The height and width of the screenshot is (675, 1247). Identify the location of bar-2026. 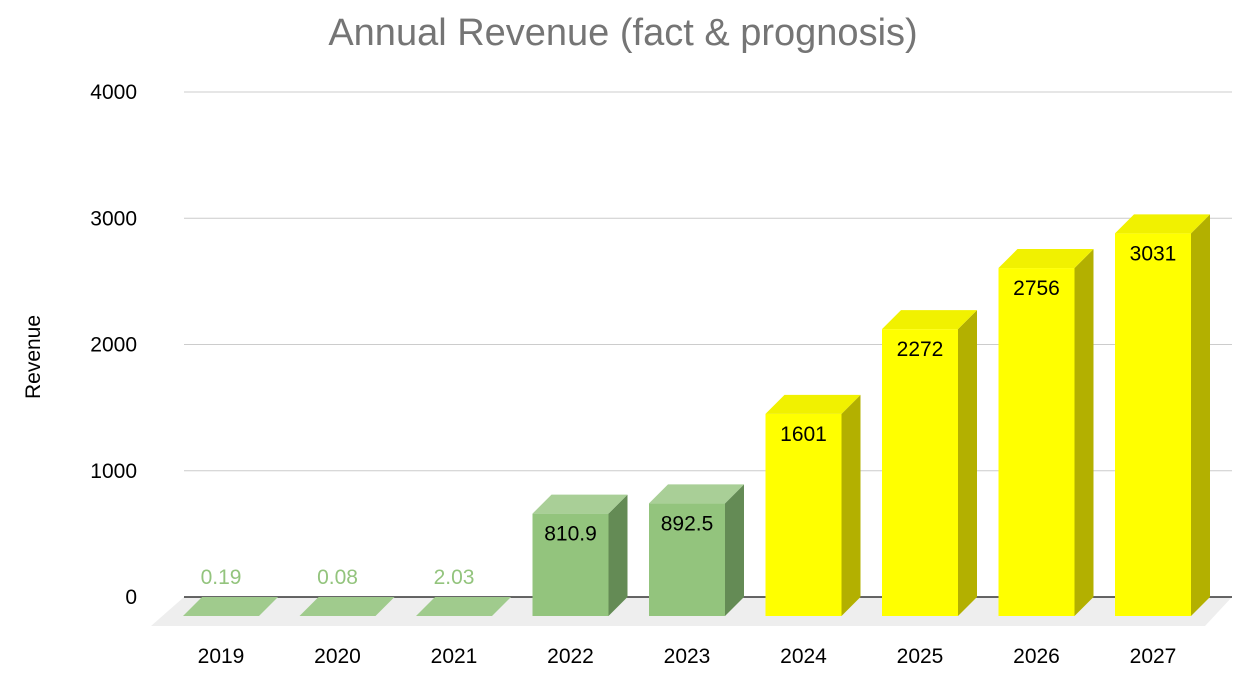
(1046, 432).